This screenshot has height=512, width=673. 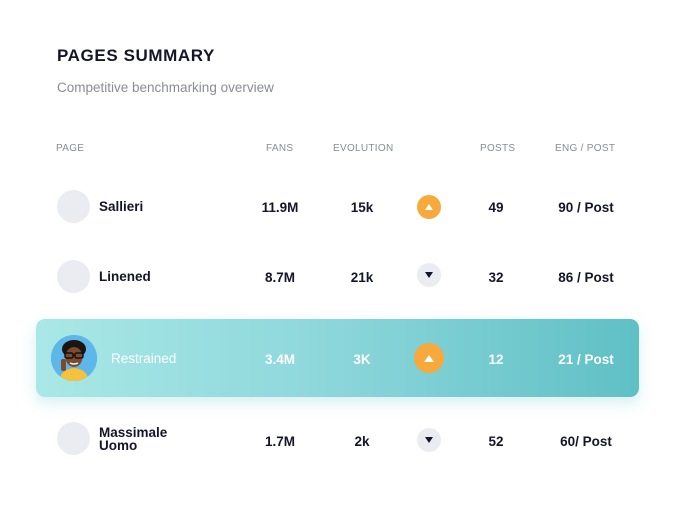 What do you see at coordinates (362, 441) in the screenshot?
I see `evolution-value: 2k` at bounding box center [362, 441].